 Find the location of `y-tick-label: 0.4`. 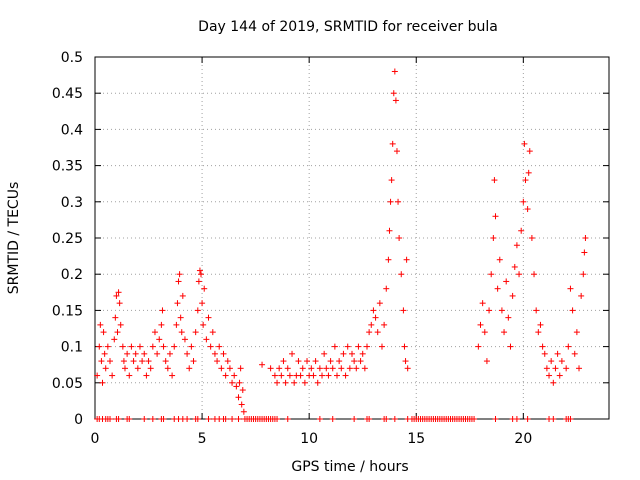

y-tick-label: 0.4 is located at coordinates (72, 130).